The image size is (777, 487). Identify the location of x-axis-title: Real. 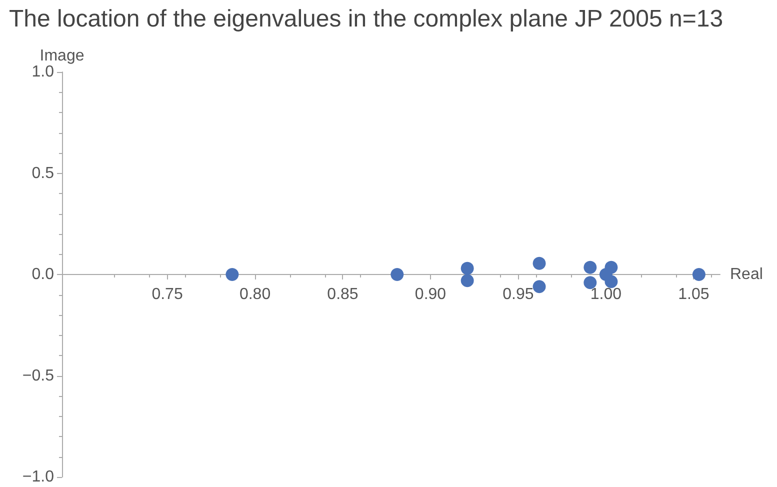
(746, 274).